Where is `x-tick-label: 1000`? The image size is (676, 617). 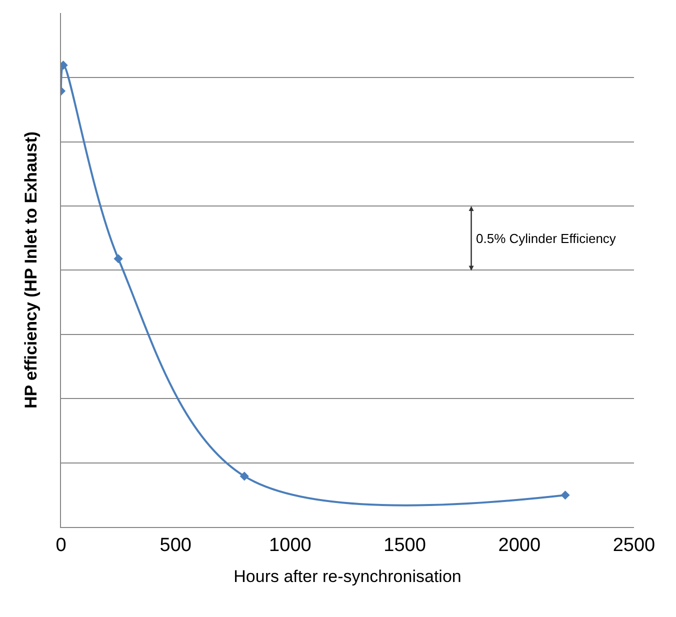 x-tick-label: 1000 is located at coordinates (290, 545).